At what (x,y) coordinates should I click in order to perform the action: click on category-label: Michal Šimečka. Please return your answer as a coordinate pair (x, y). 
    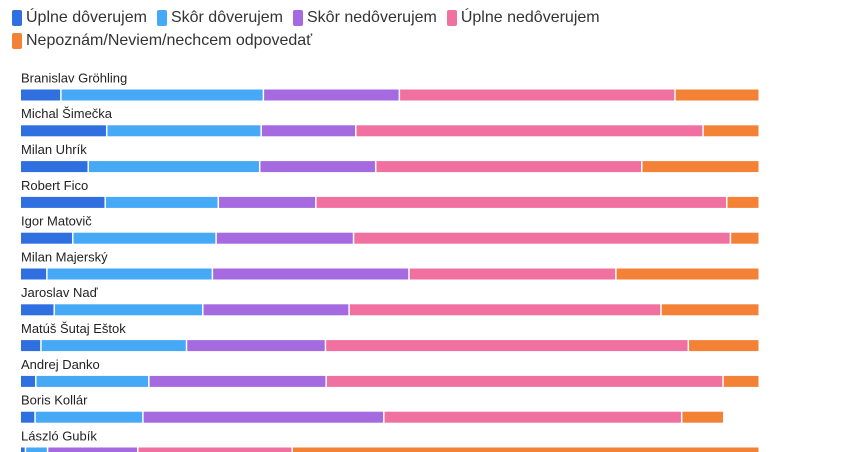
    Looking at the image, I should click on (67, 113).